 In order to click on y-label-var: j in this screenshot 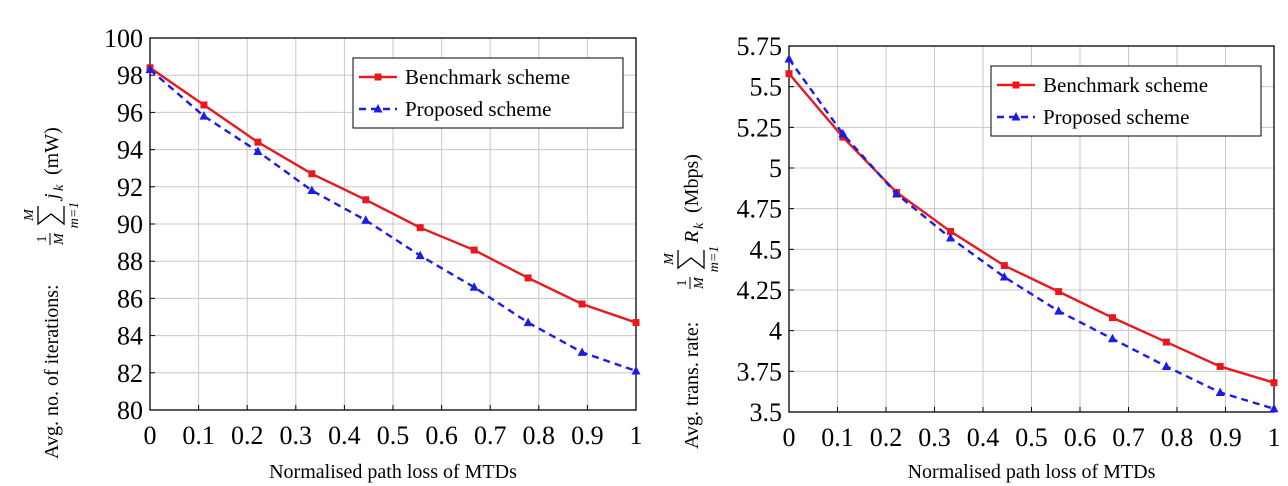, I will do `click(52, 197)`.